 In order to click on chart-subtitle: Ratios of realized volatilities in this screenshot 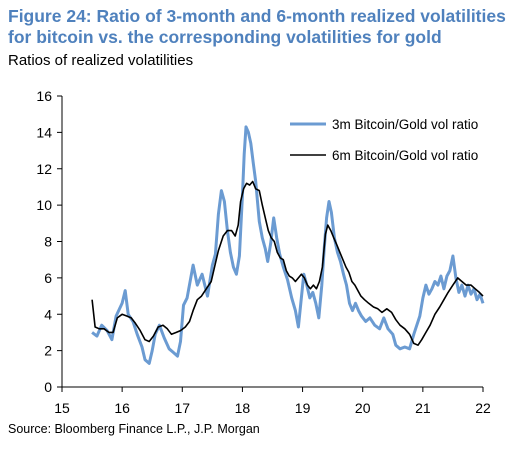, I will do `click(101, 60)`.